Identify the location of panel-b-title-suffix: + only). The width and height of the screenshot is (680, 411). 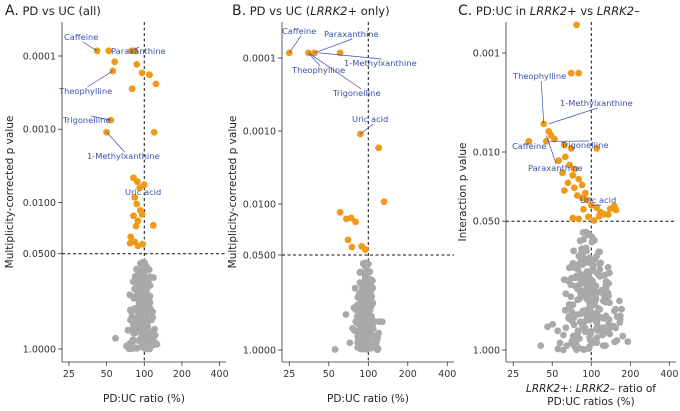
(368, 11).